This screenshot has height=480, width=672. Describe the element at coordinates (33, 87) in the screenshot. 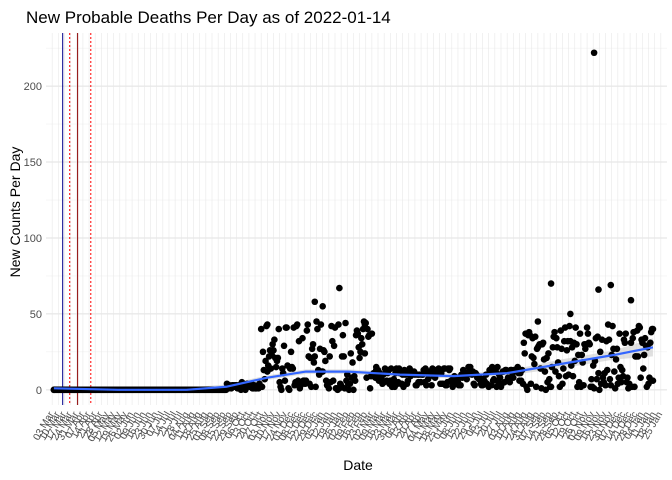

I see `y-tick-label: 200` at that location.